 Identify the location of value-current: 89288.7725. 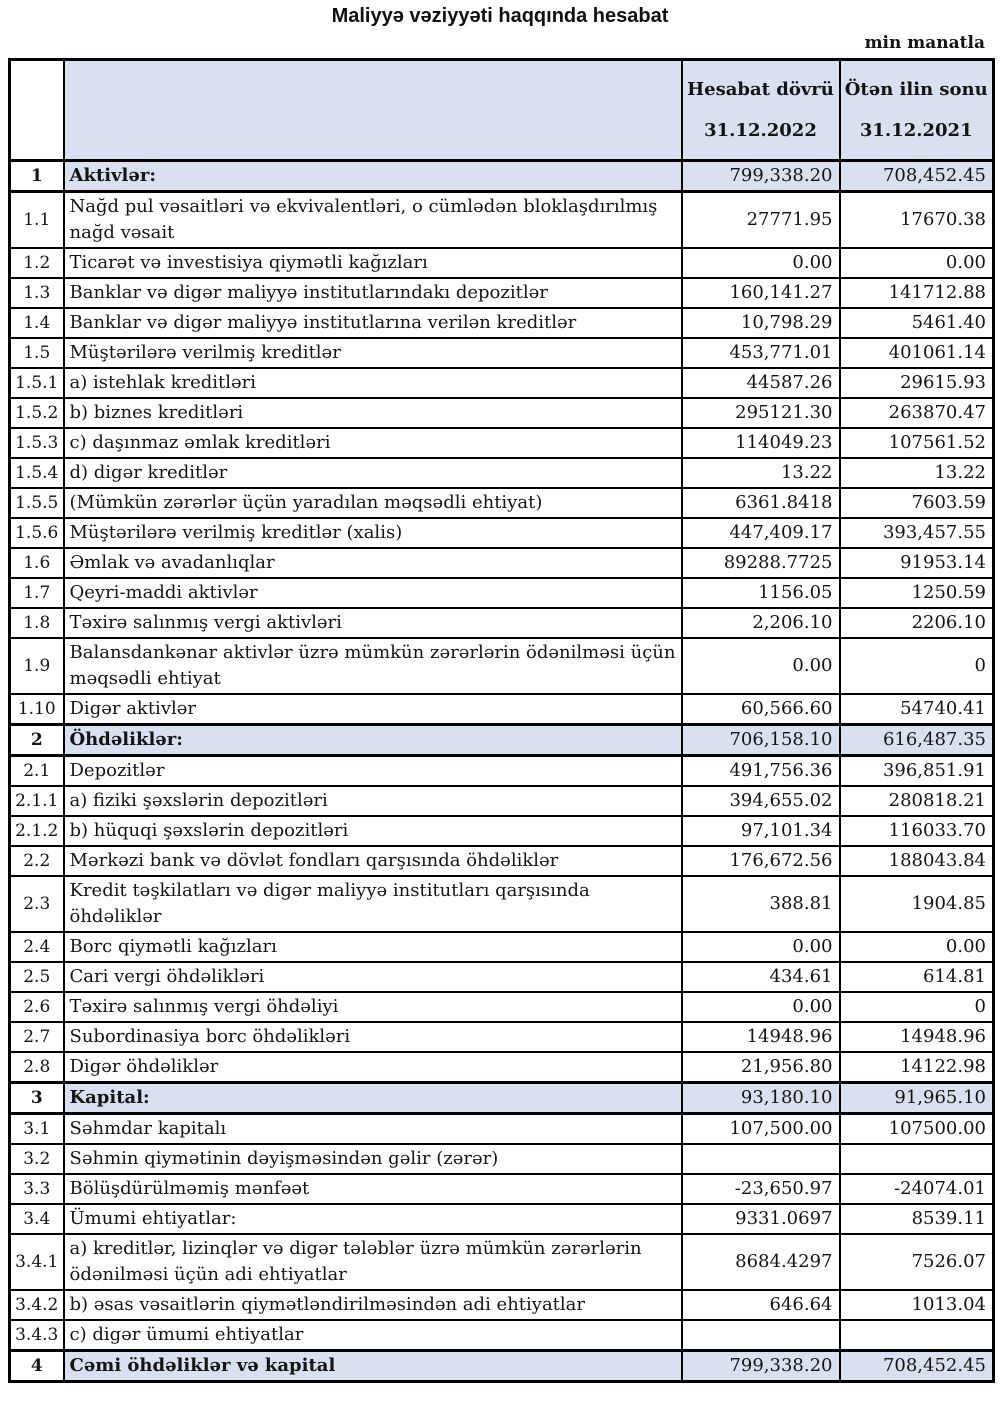
(760, 563).